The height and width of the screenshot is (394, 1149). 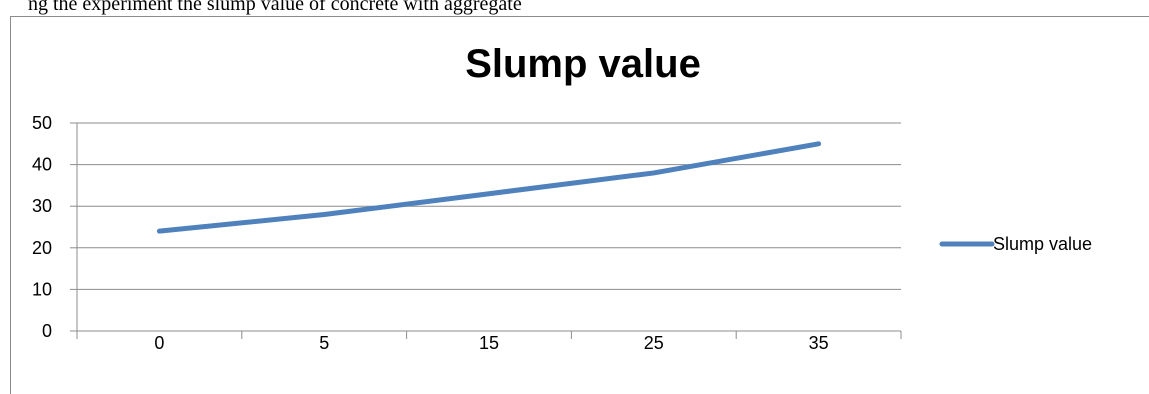 I want to click on x-axis-tick-label: 5, so click(x=324, y=343).